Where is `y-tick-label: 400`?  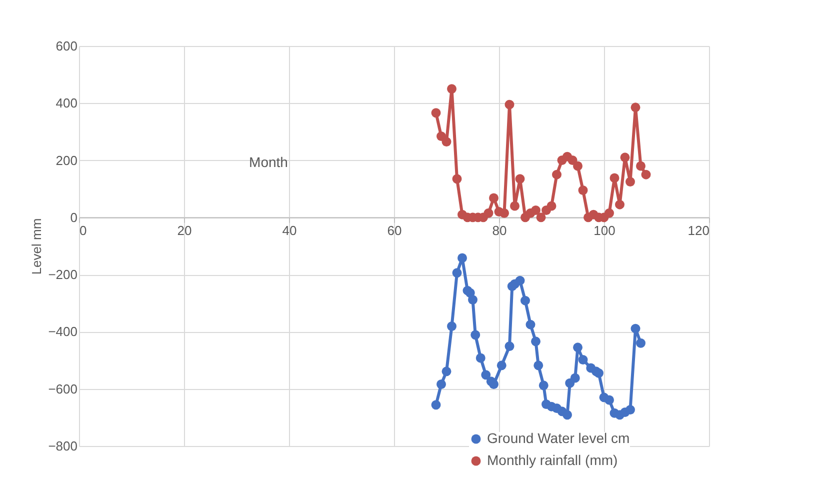
y-tick-label: 400 is located at coordinates (67, 103).